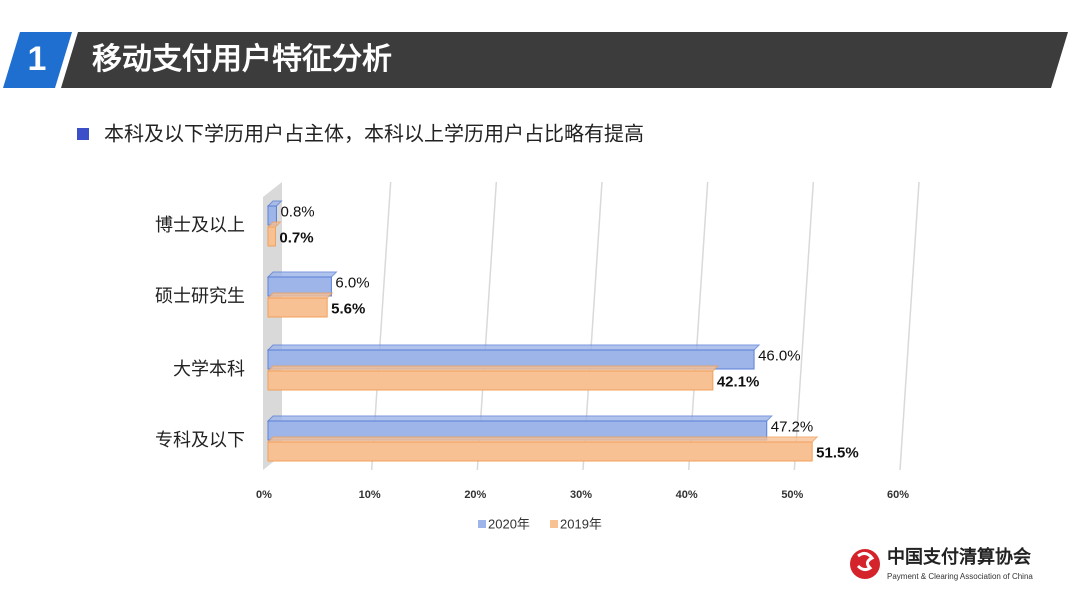  Describe the element at coordinates (779, 355) in the screenshot. I see `data-label: 46.0%` at that location.